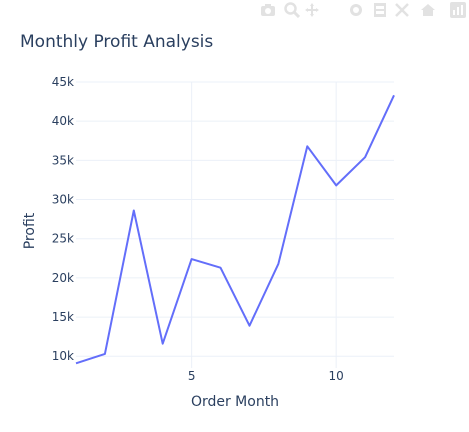 The image size is (469, 432). I want to click on chart-title: Monthly Profit Analysis, so click(116, 42).